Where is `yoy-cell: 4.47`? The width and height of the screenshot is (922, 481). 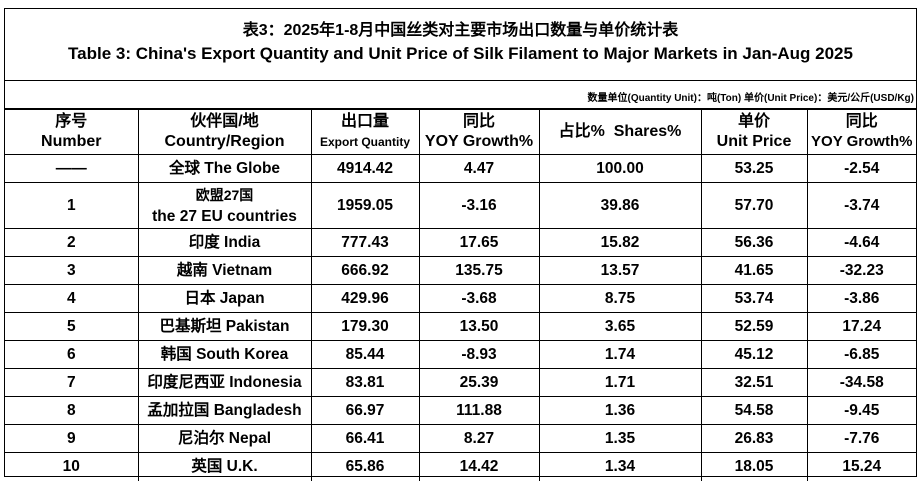 yoy-cell: 4.47 is located at coordinates (479, 168).